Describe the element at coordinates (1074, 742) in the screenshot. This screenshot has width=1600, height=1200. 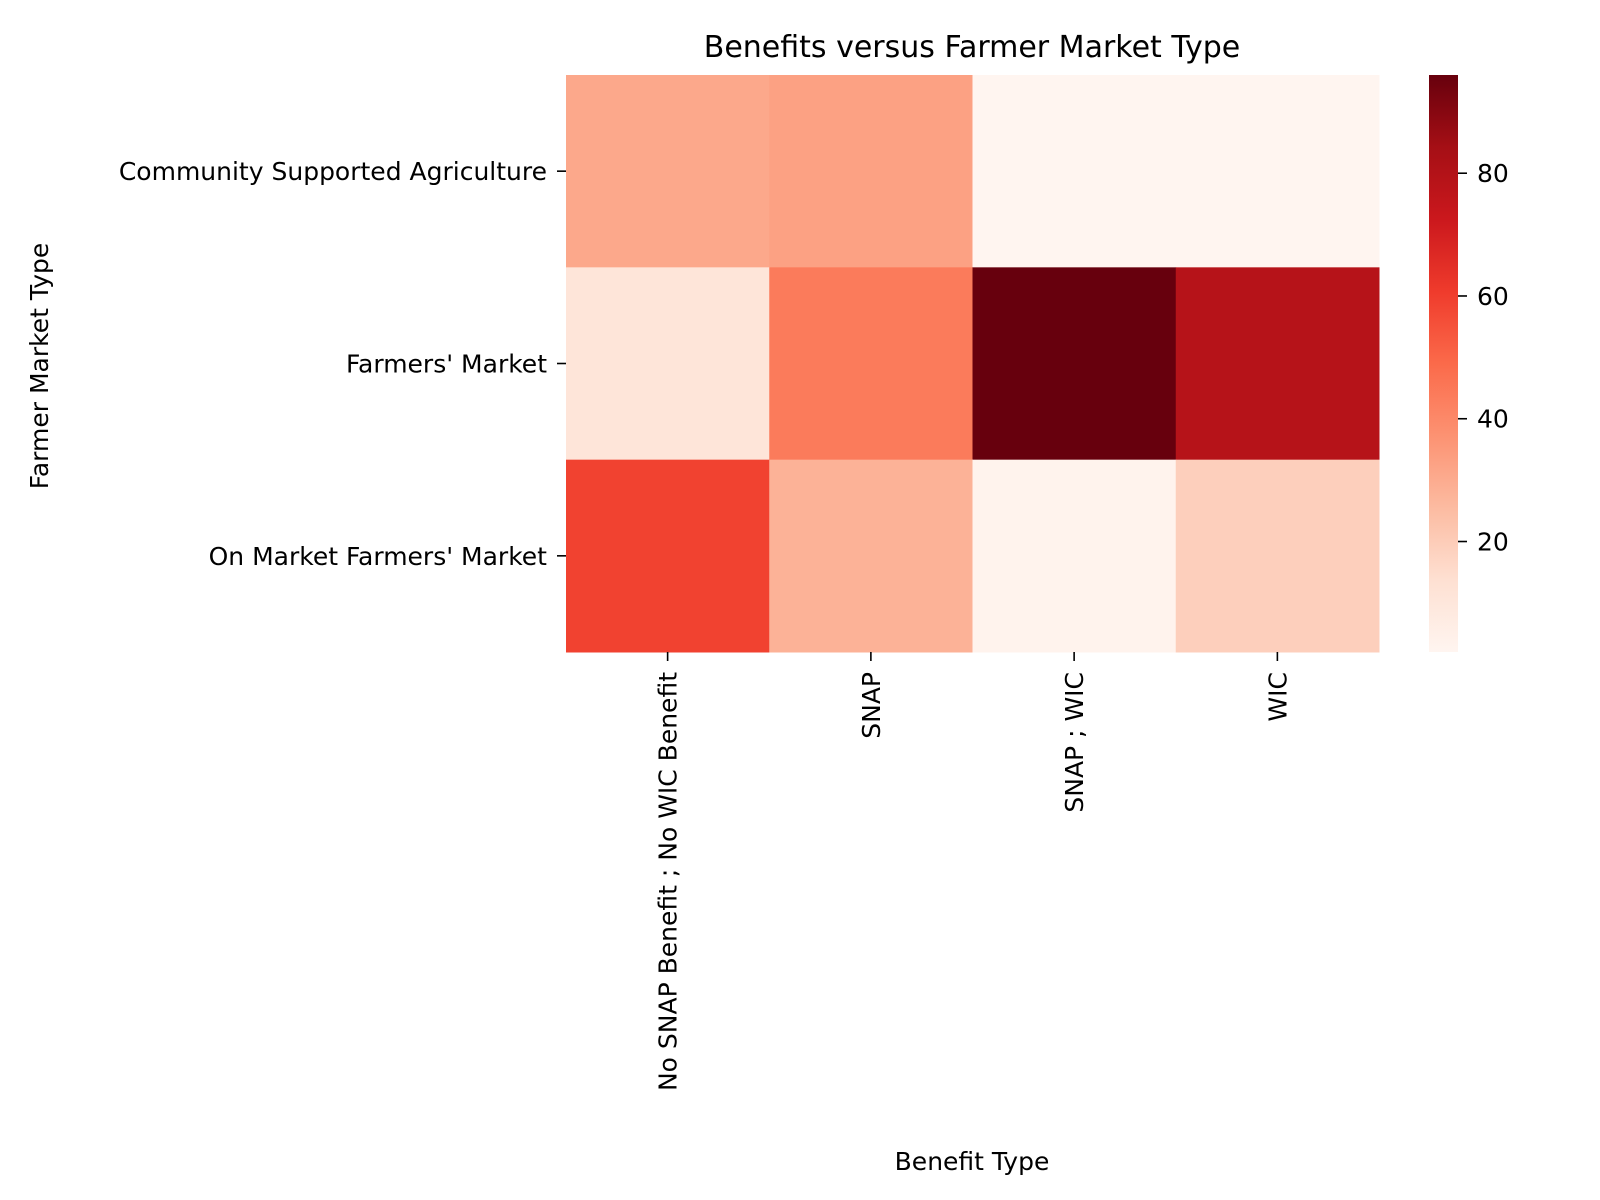
I see `x-tick-label: SNAP ; WIC` at that location.